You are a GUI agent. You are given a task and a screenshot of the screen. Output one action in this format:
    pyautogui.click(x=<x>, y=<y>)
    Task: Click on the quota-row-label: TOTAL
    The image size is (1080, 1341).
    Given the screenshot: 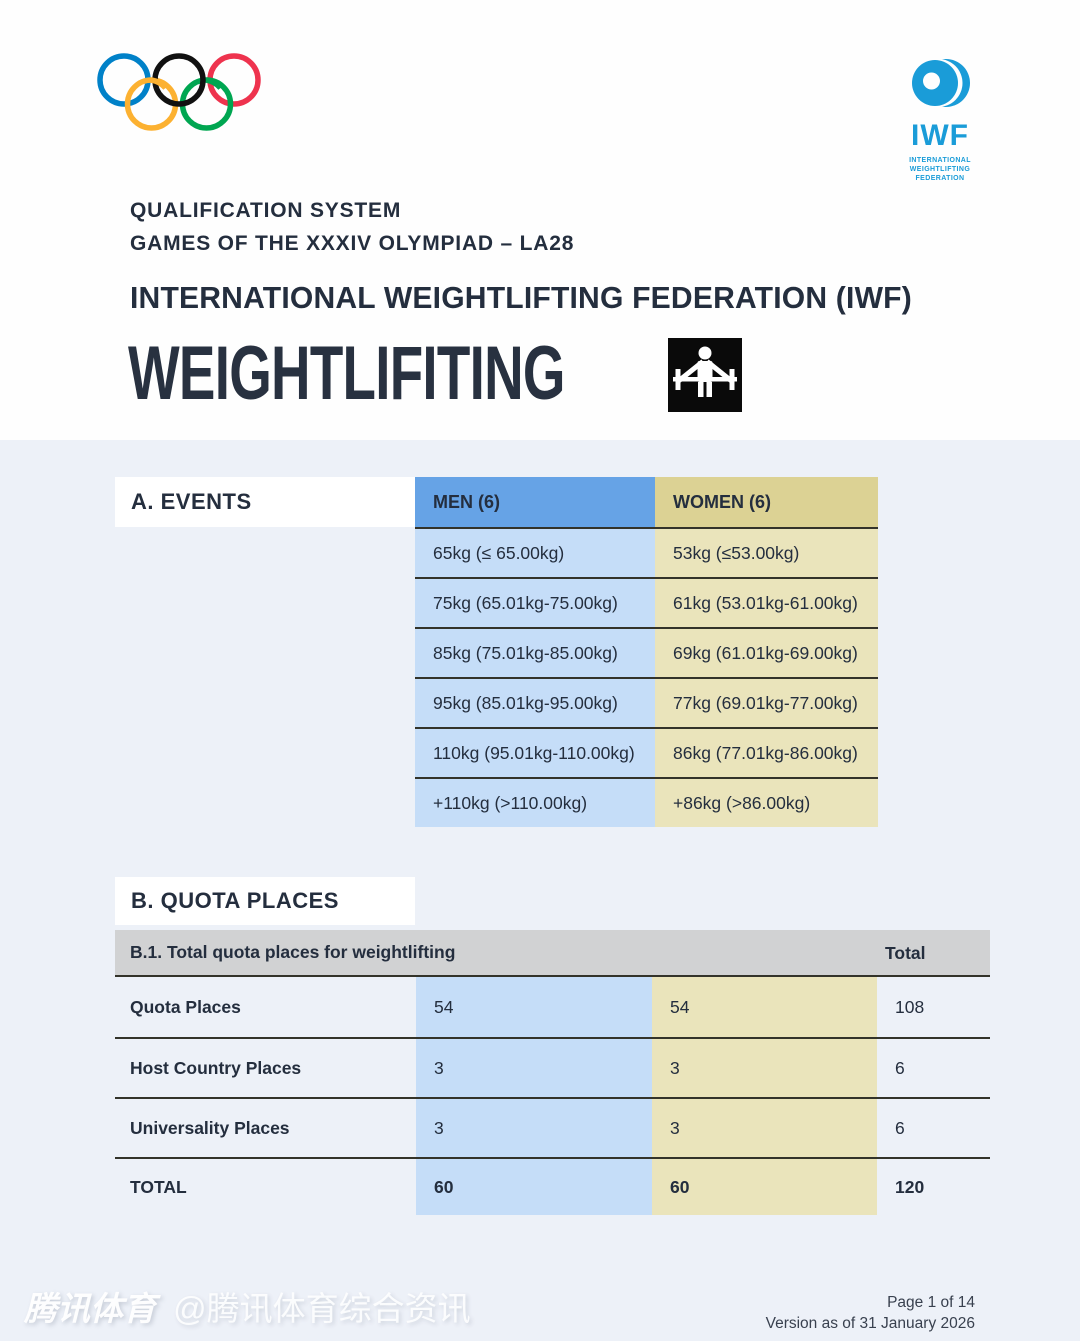 What is the action you would take?
    pyautogui.click(x=158, y=1186)
    